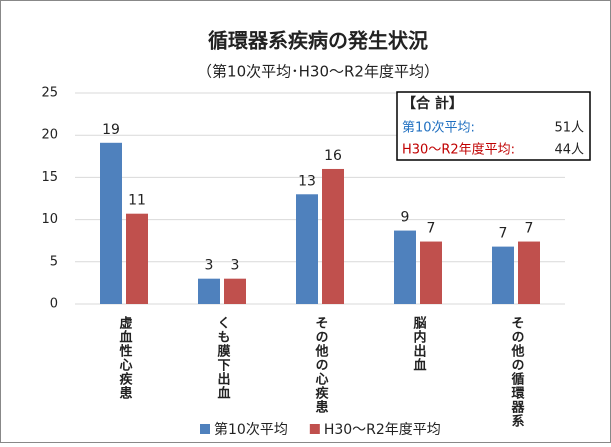 The image size is (611, 447). Describe the element at coordinates (517, 372) in the screenshot. I see `x-tick-label: その他の循環器系` at that location.